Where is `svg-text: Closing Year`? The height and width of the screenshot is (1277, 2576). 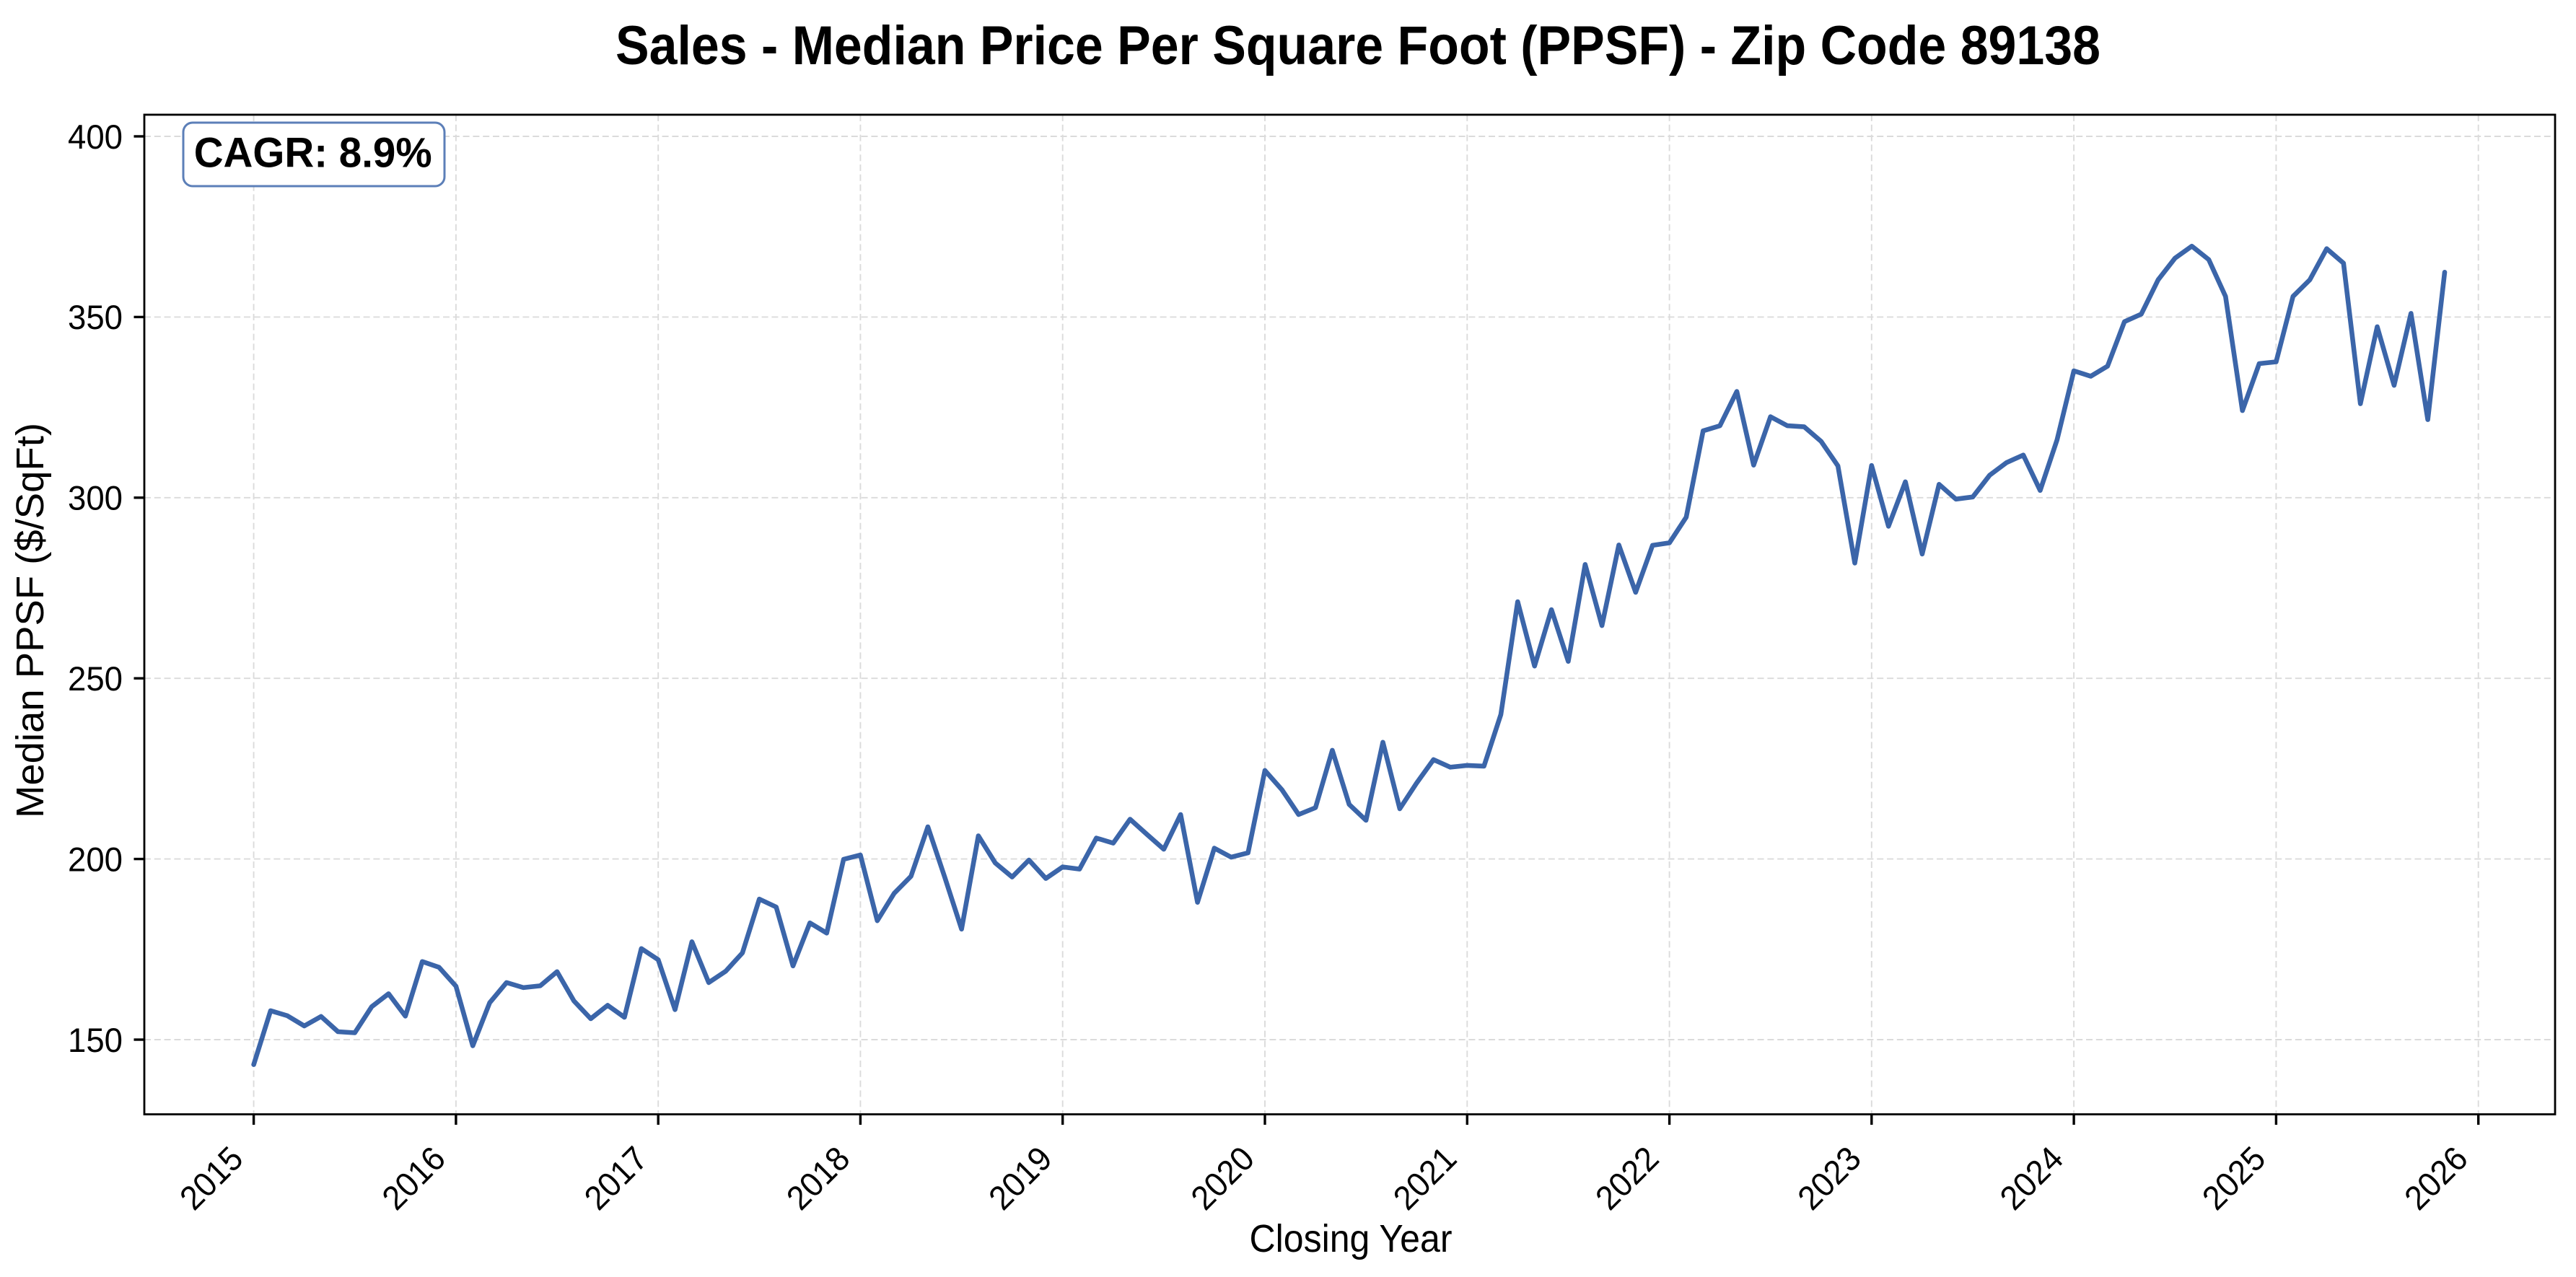 svg-text: Closing Year is located at coordinates (1351, 1239).